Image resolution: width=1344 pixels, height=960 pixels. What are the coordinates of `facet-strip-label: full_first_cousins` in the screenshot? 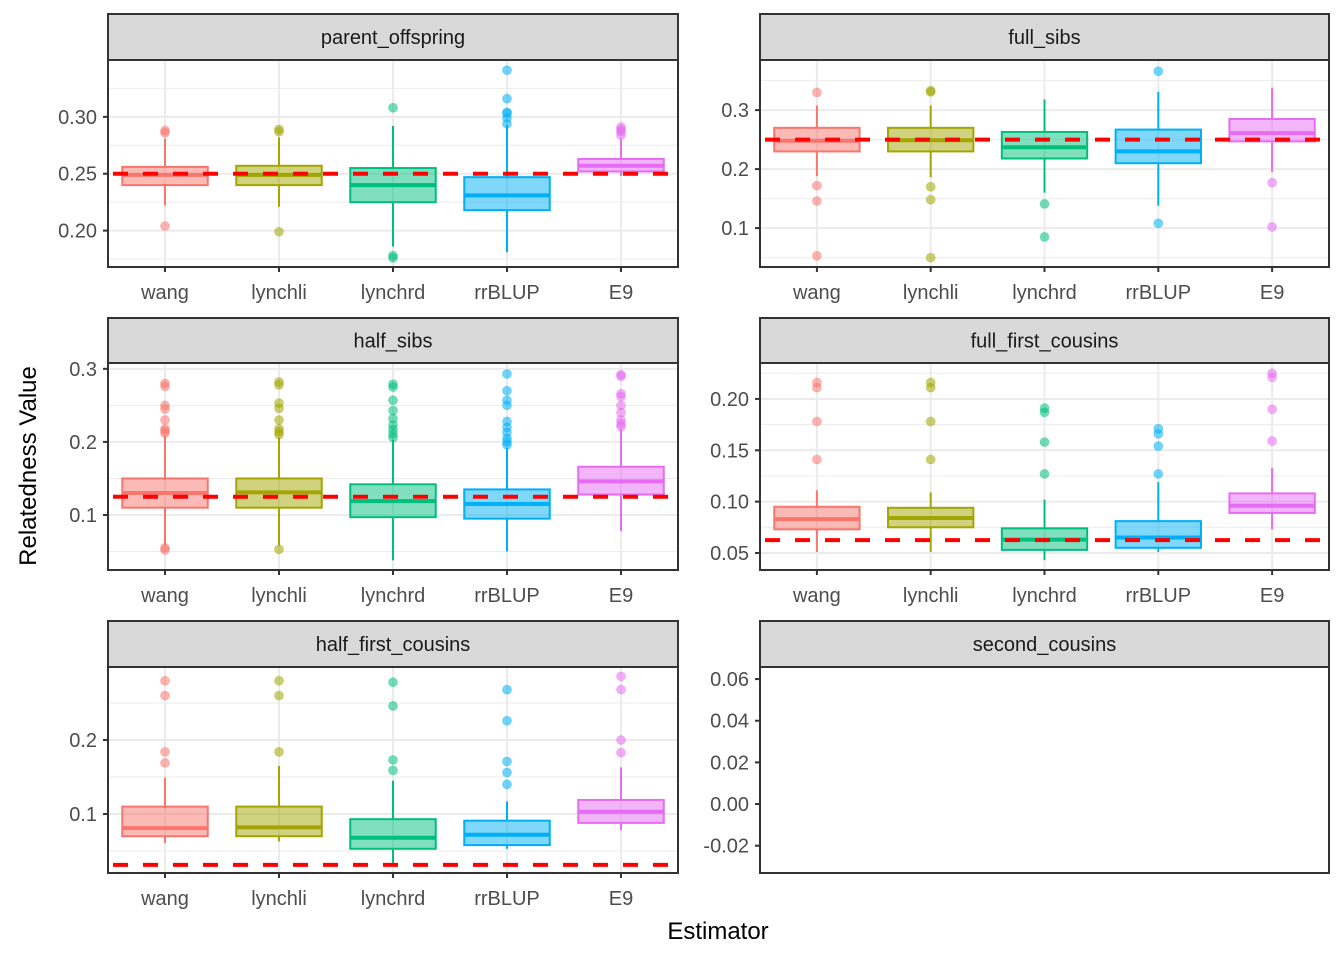 It's located at (1045, 342).